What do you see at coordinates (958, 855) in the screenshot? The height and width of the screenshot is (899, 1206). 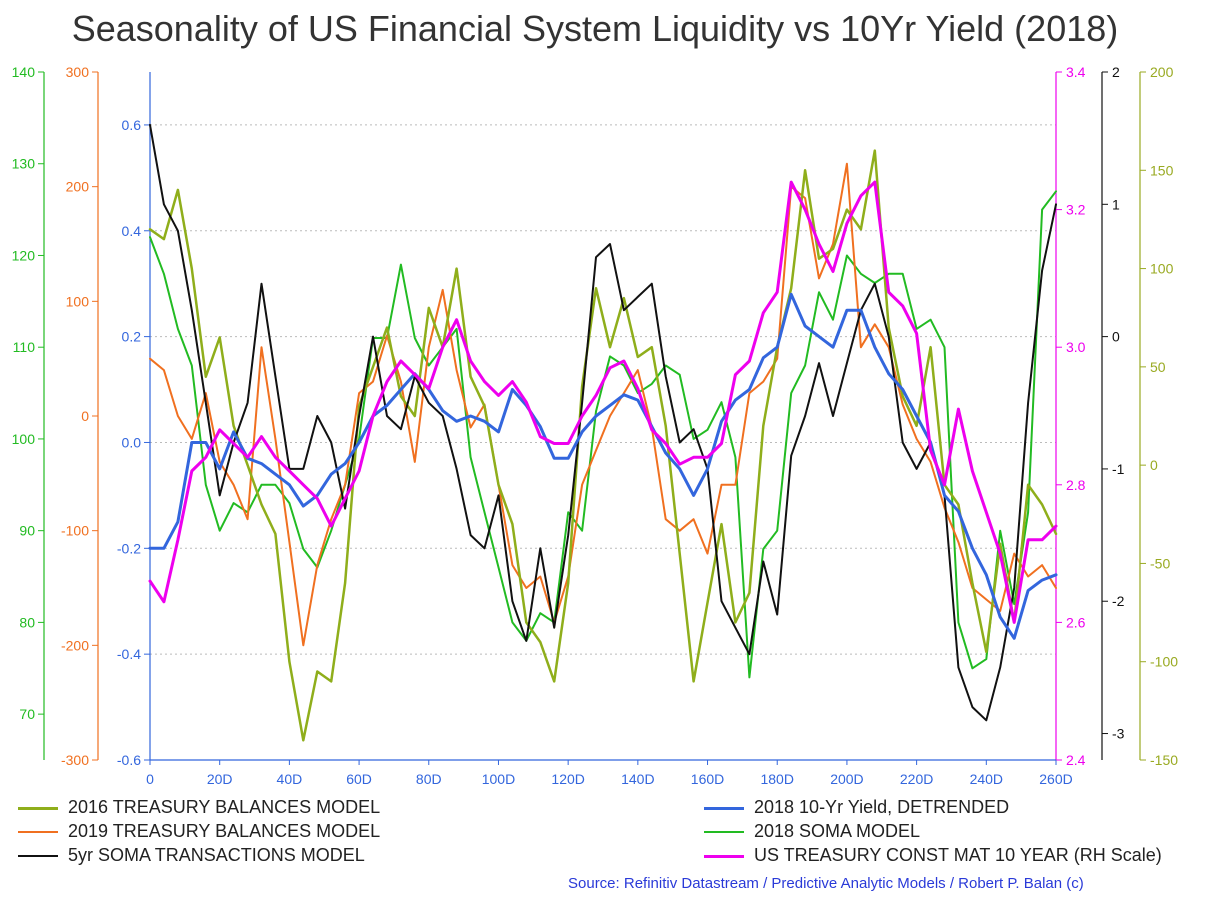 I see `legend-label: US TREASURY CONST MAT 10 YEAR (RH Scale)` at bounding box center [958, 855].